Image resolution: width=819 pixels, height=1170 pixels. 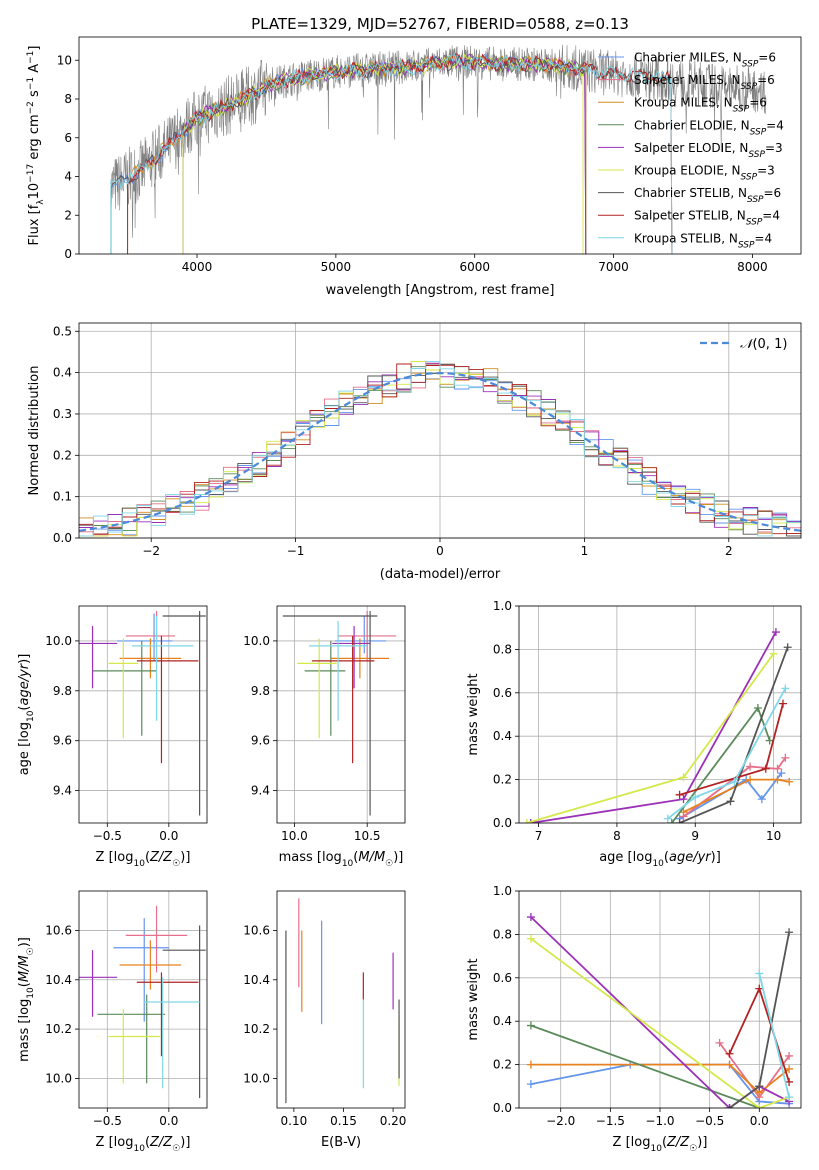 I want to click on x-tick-label: −2, so click(x=151, y=551).